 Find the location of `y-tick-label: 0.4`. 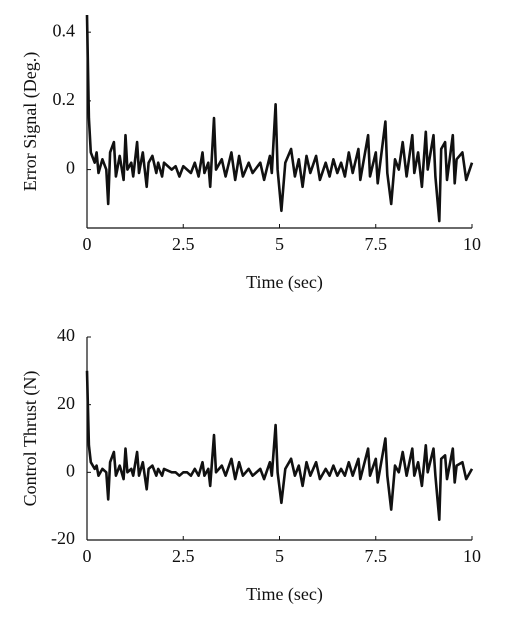

y-tick-label: 0.4 is located at coordinates (64, 30).